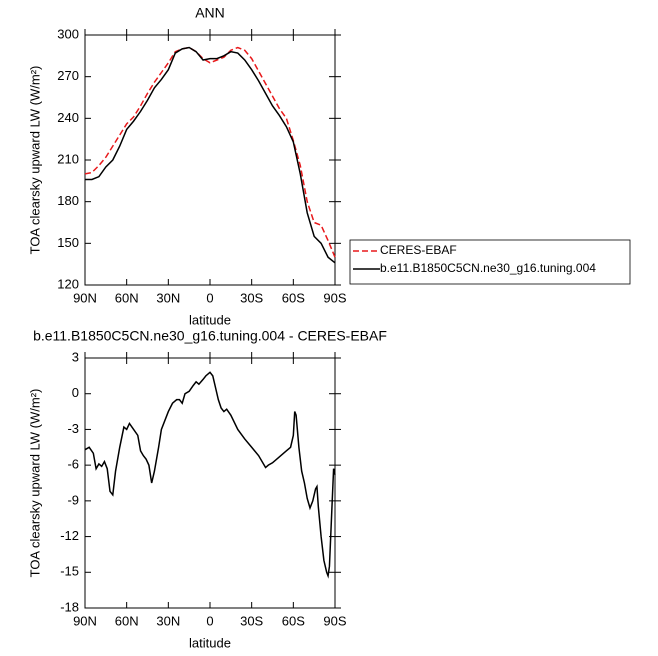  What do you see at coordinates (68, 33) in the screenshot?
I see `y-tick-label: 300` at bounding box center [68, 33].